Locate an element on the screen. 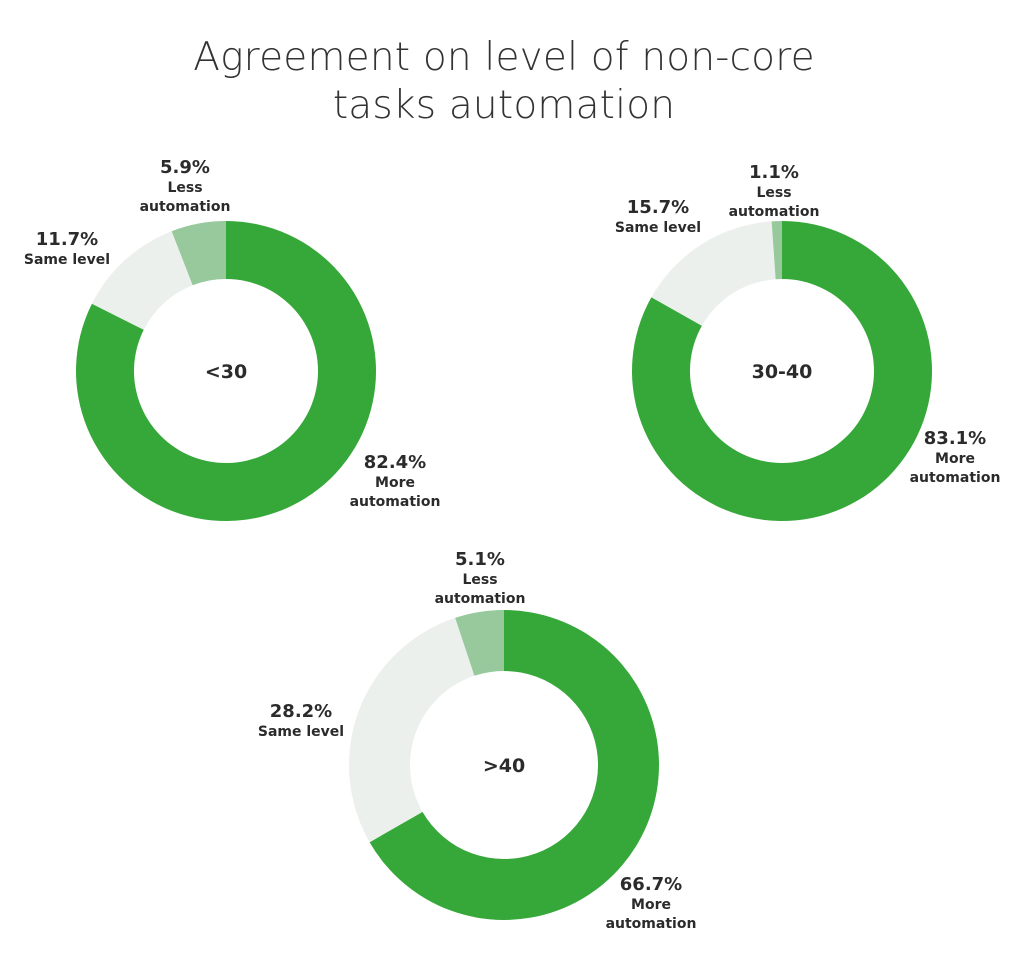 The width and height of the screenshot is (1028, 954). value-label-more-automation: 66.7% is located at coordinates (651, 884).